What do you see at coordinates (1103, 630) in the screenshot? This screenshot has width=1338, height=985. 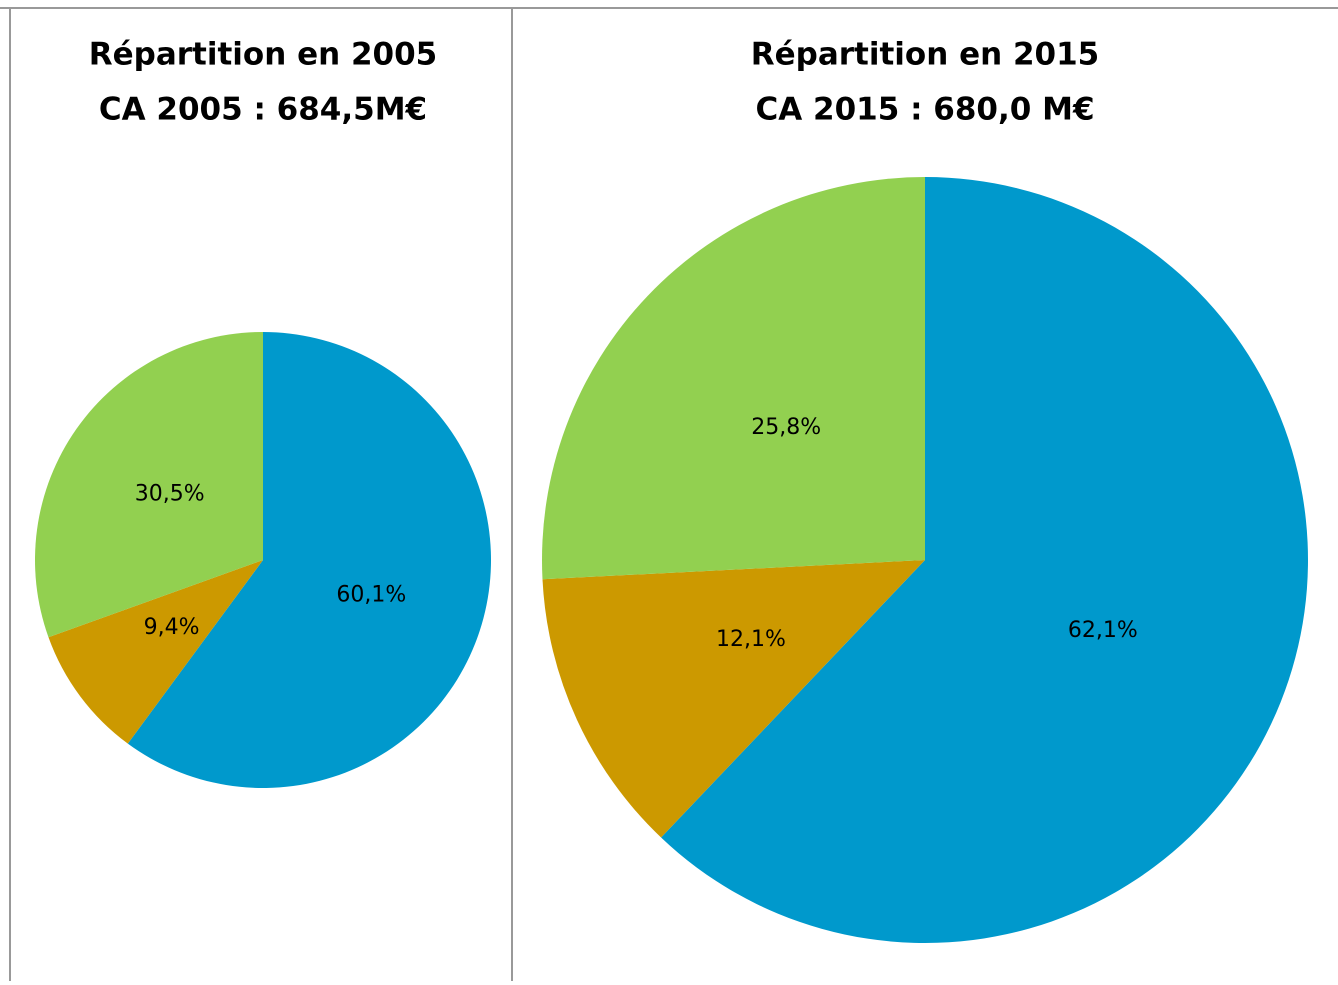 I see `data-label: 62,1%` at bounding box center [1103, 630].